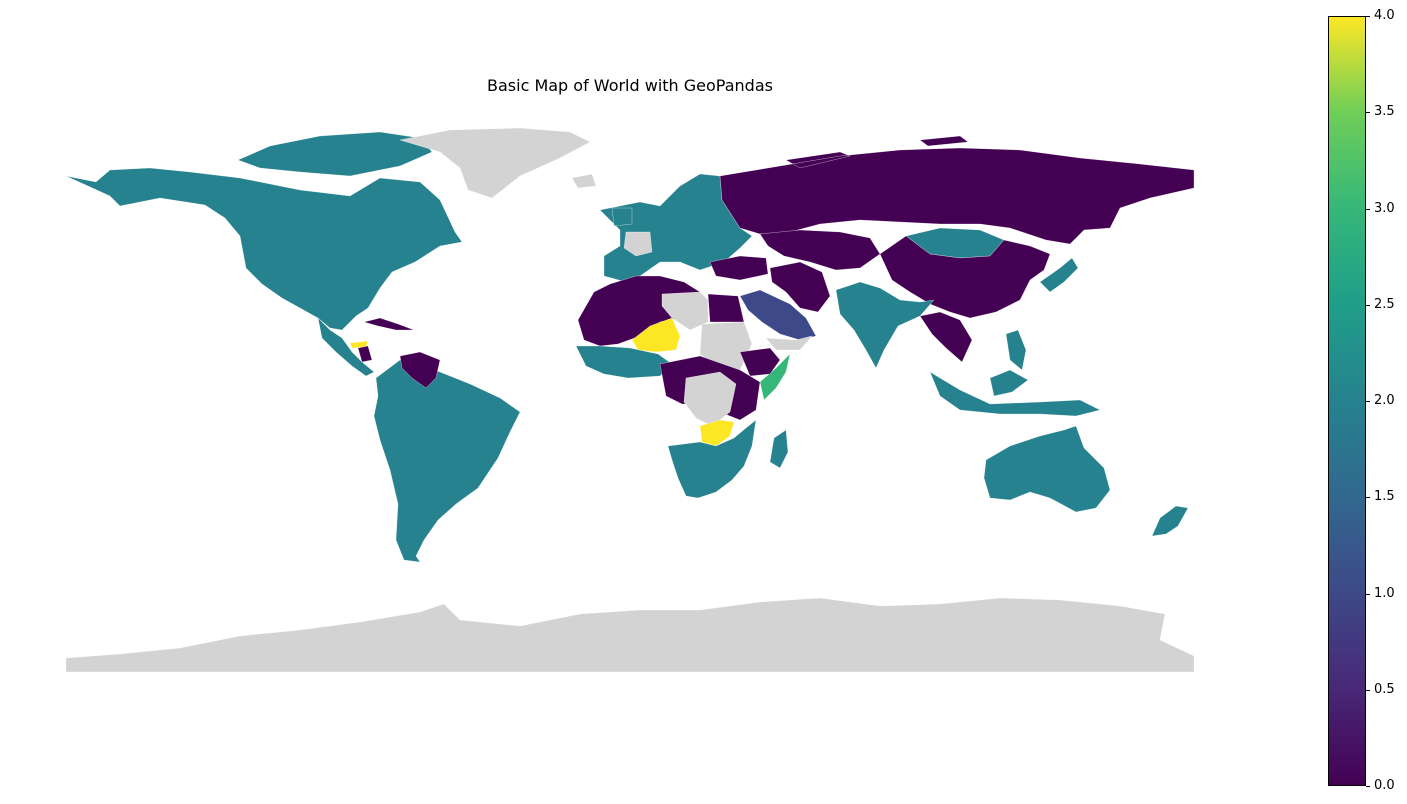 This screenshot has width=1407, height=804. I want to click on region-russia, so click(957, 190).